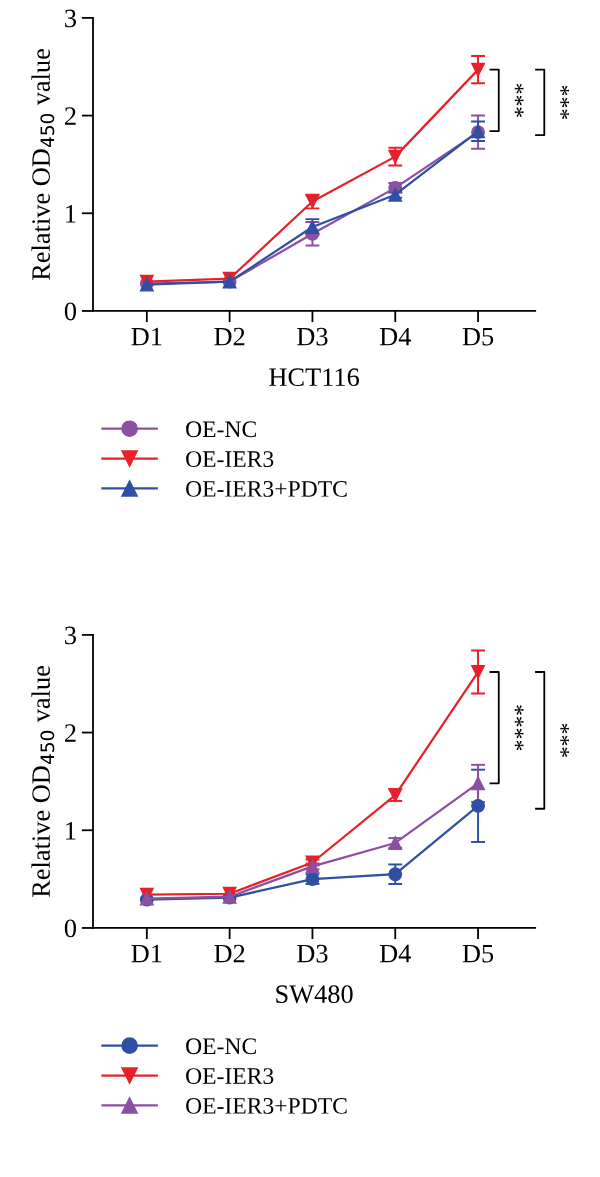 This screenshot has height=1177, width=600. I want to click on x-axis-title: HCT116, so click(314, 377).